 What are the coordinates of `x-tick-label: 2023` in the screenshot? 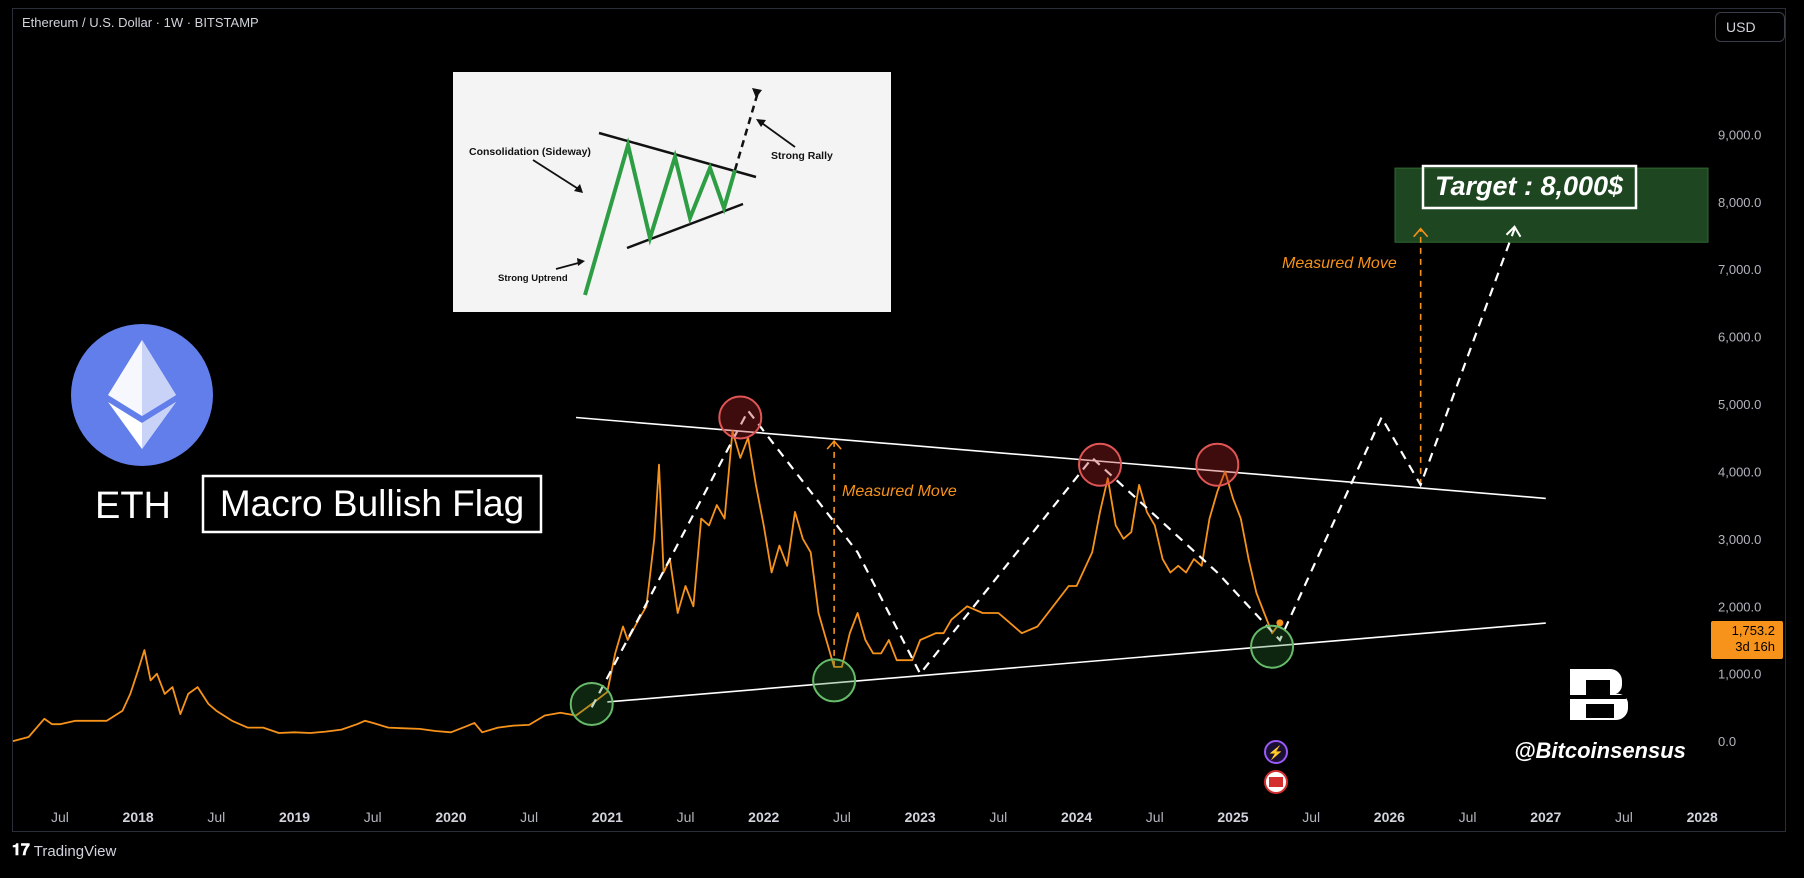 It's located at (920, 817).